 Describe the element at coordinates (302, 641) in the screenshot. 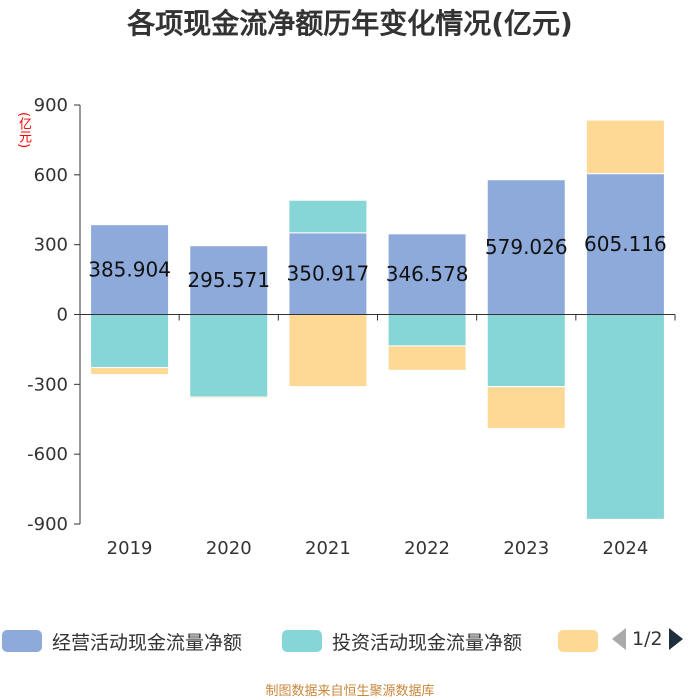

I see `legend-swatch-investing` at that location.